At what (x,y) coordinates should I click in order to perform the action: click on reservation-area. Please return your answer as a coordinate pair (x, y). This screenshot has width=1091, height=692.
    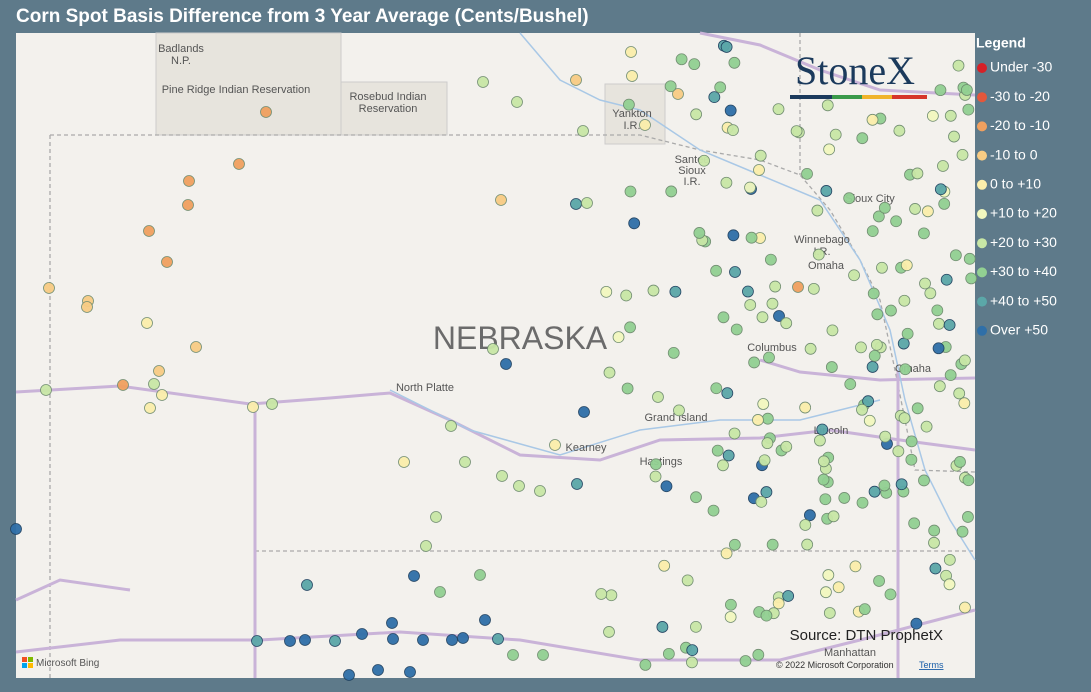
    Looking at the image, I should click on (635, 114).